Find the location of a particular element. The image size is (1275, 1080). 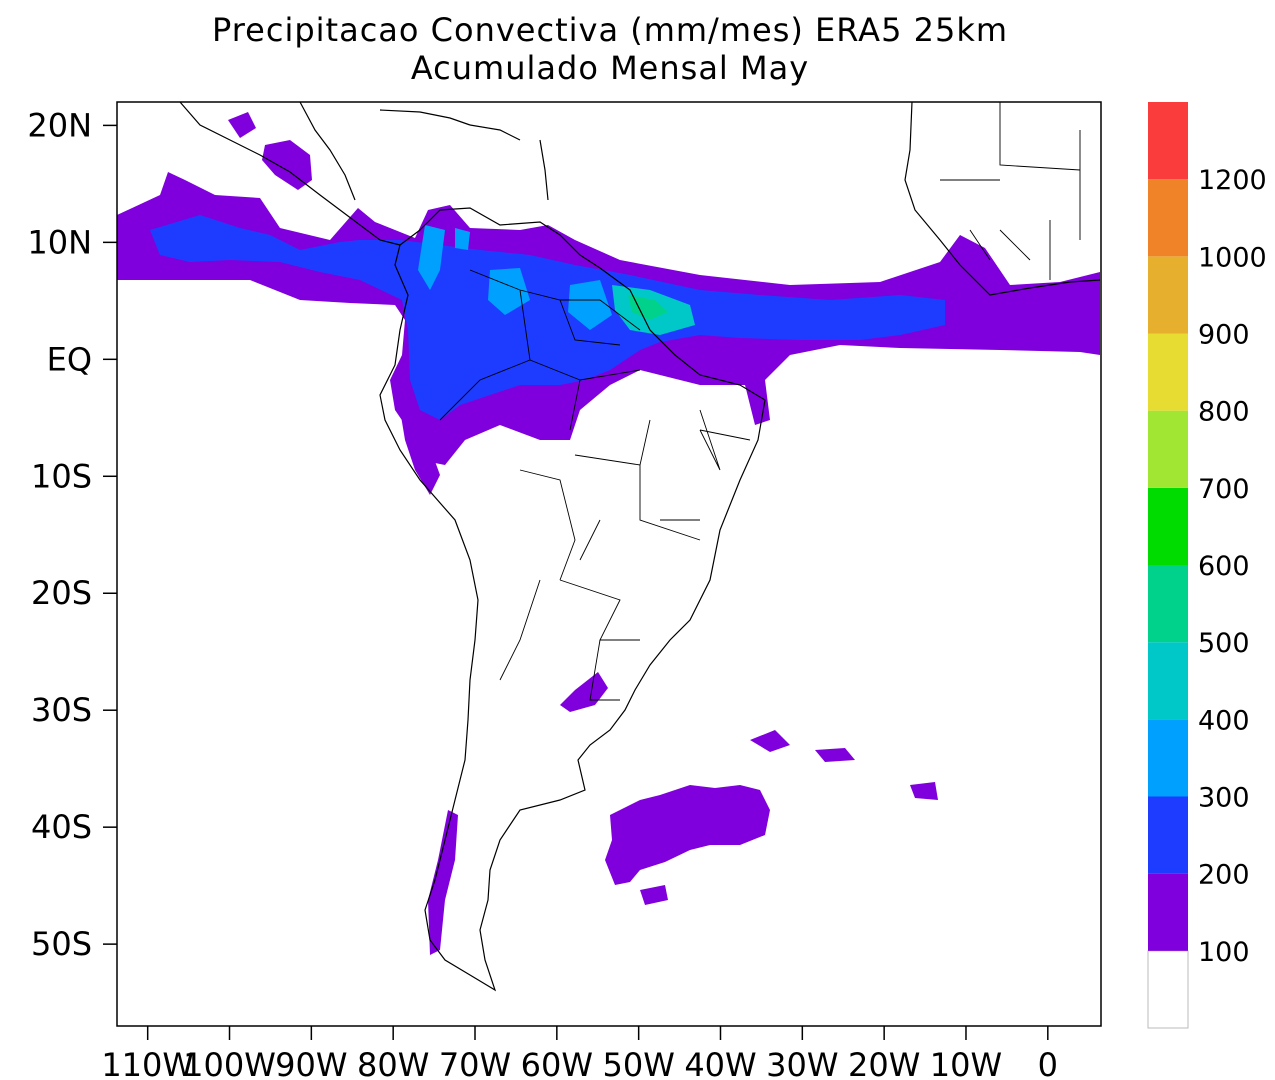

patch-300-b is located at coordinates (509, 291).